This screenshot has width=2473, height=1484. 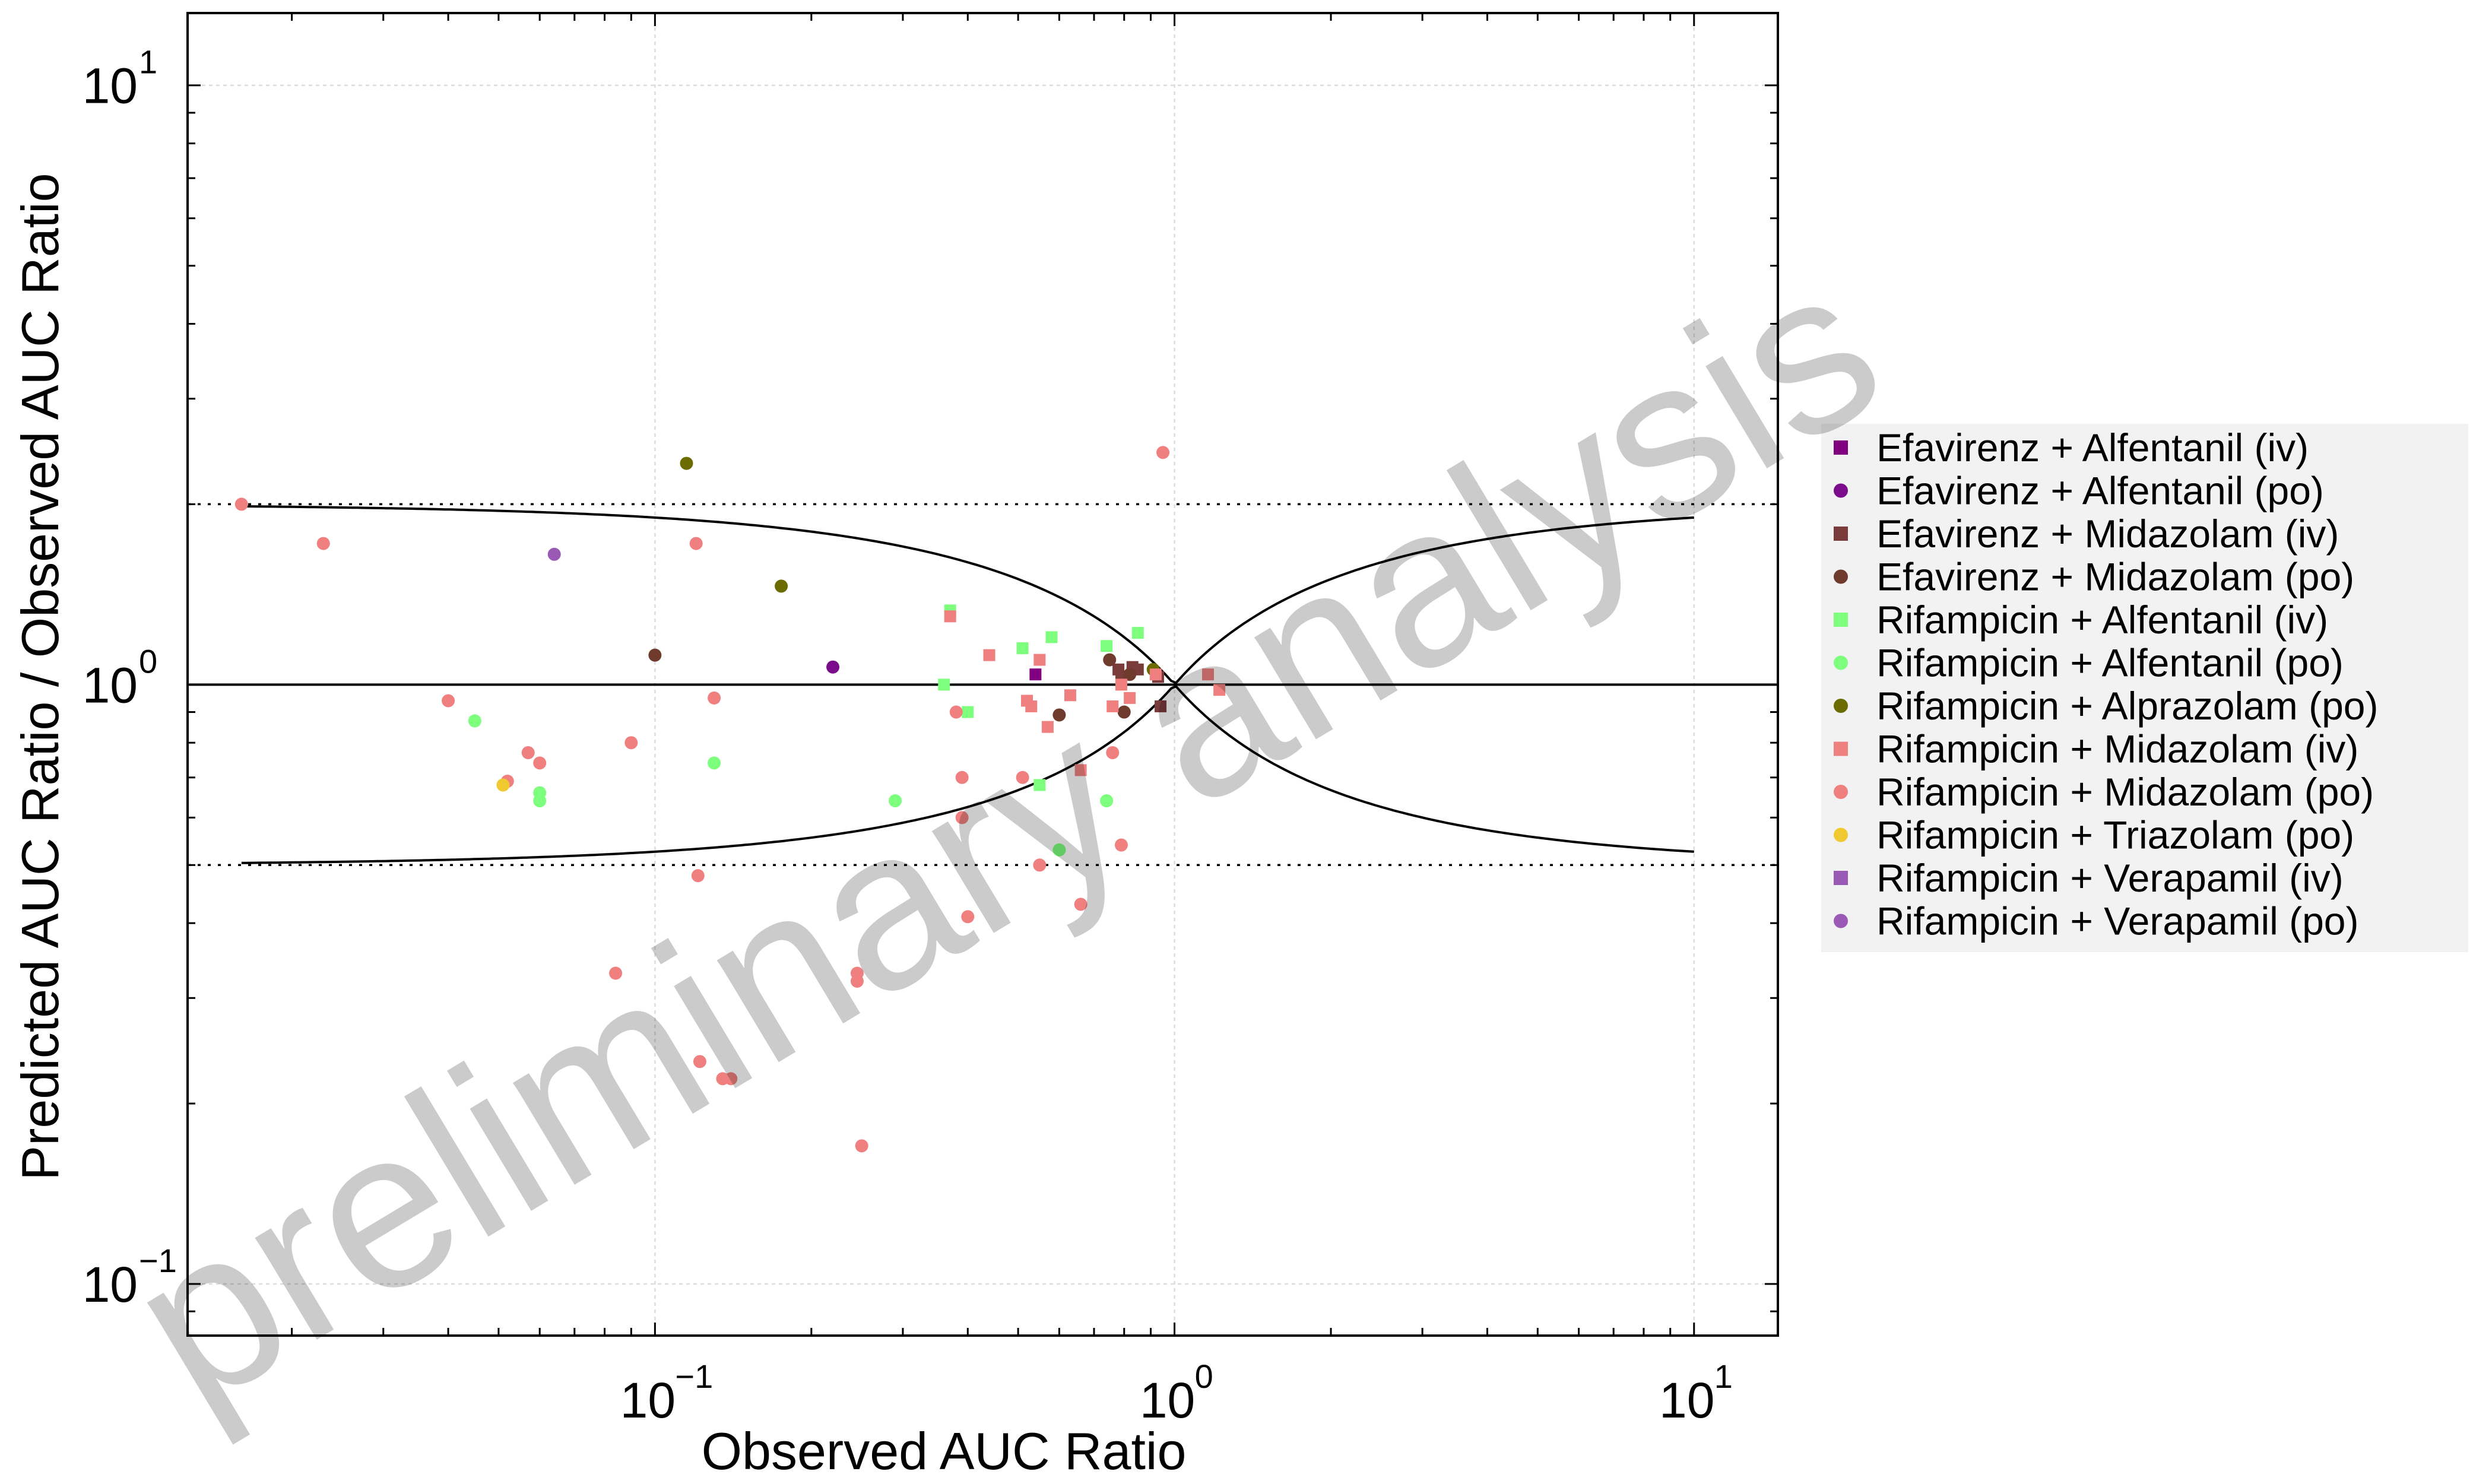 I want to click on legend-label: Rifampicin + Alprazolam (po), so click(x=2127, y=706).